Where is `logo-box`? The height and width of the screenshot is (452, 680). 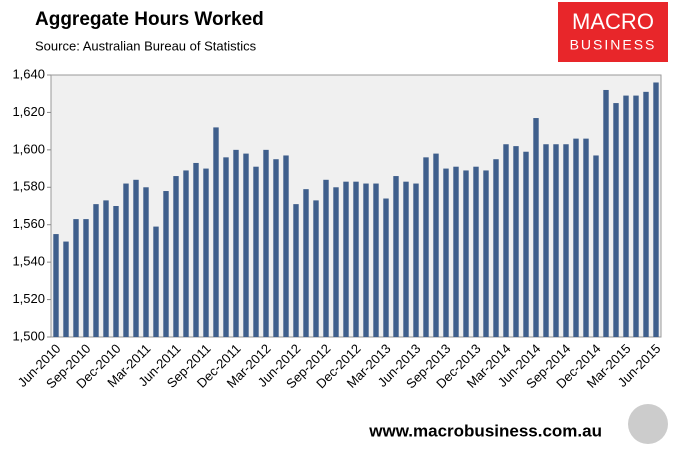
logo-box is located at coordinates (613, 32).